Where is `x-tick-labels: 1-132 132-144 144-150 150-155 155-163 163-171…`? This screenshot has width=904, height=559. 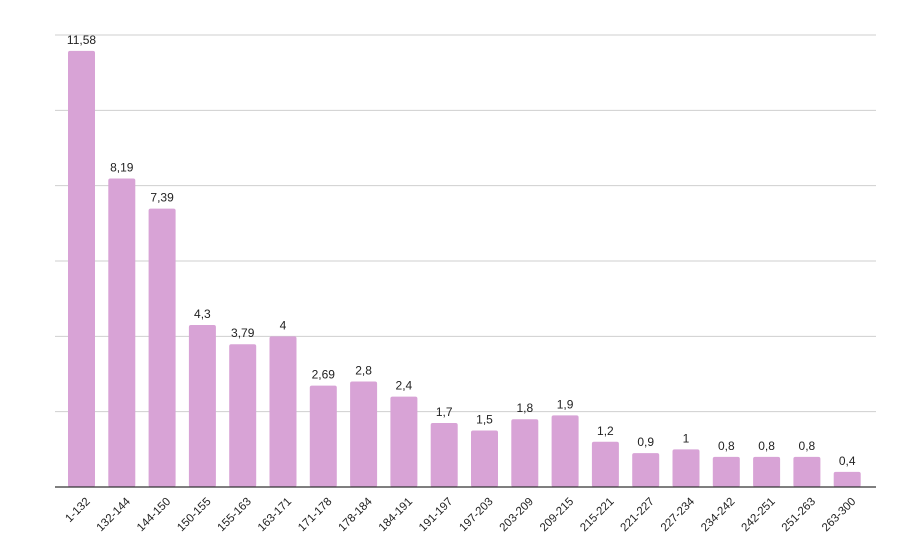 x-tick-labels: 1-132 132-144 144-150 150-155 155-163 163-171… is located at coordinates (460, 514).